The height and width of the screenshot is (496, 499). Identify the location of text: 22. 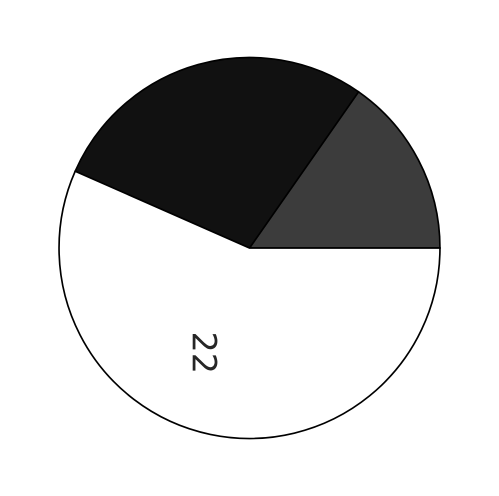
(205, 352).